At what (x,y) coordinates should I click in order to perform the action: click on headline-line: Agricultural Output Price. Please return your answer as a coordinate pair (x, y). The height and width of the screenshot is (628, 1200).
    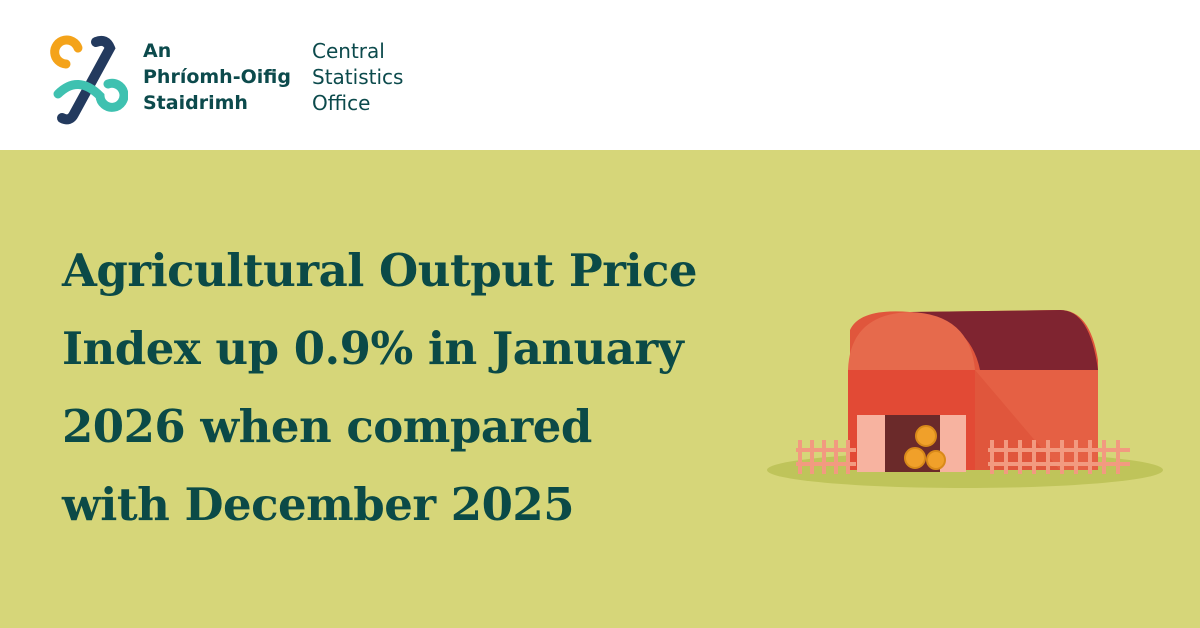
    Looking at the image, I should click on (380, 270).